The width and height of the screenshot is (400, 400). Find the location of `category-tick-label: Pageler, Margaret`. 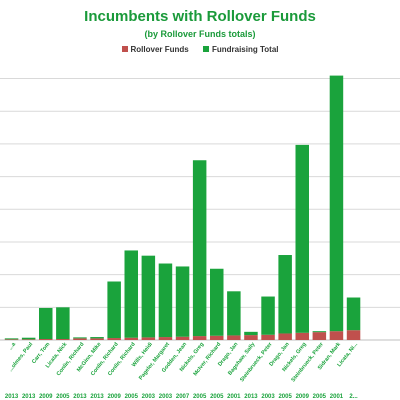

category-tick-label: Pageler, Margaret is located at coordinates (154, 361).